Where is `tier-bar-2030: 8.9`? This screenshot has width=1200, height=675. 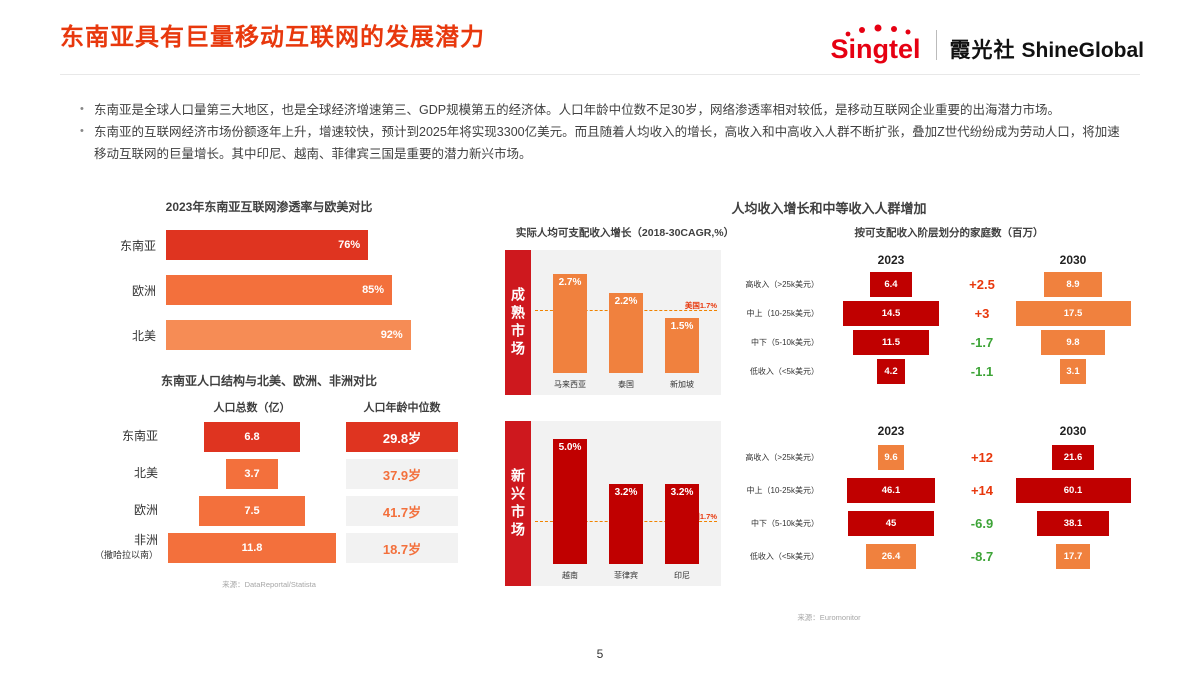
tier-bar-2030: 8.9 is located at coordinates (1073, 284).